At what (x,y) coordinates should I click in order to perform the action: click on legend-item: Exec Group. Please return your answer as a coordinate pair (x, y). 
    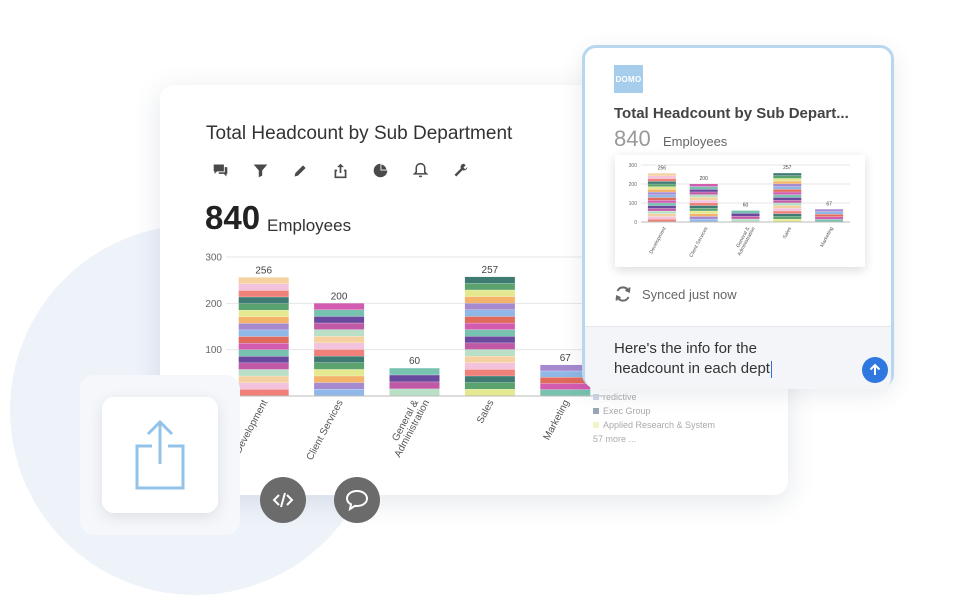
    Looking at the image, I should click on (654, 411).